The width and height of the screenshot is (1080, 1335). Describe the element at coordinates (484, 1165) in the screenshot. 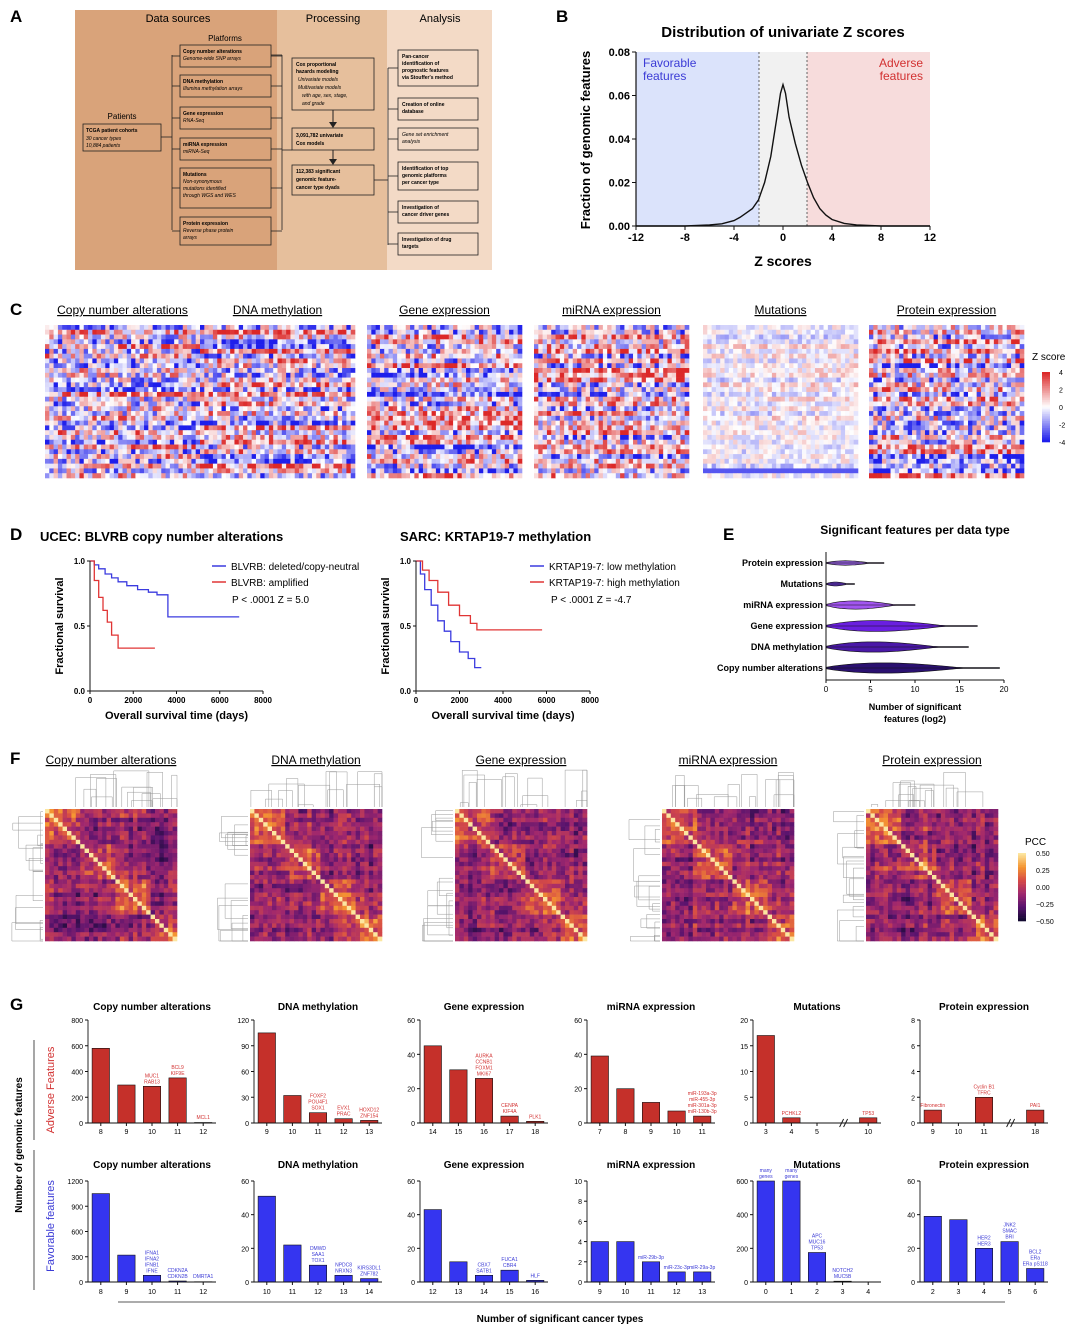

I see `bar-chart-title: Gene expression` at that location.